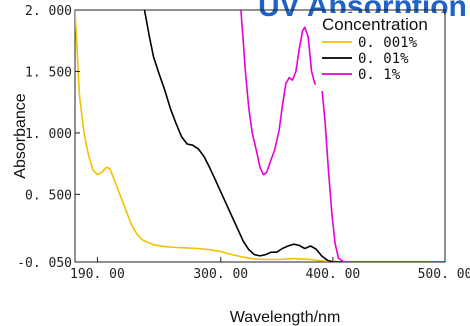 The image size is (470, 326). What do you see at coordinates (383, 59) in the screenshot?
I see `legend-label: 0. 01%` at bounding box center [383, 59].